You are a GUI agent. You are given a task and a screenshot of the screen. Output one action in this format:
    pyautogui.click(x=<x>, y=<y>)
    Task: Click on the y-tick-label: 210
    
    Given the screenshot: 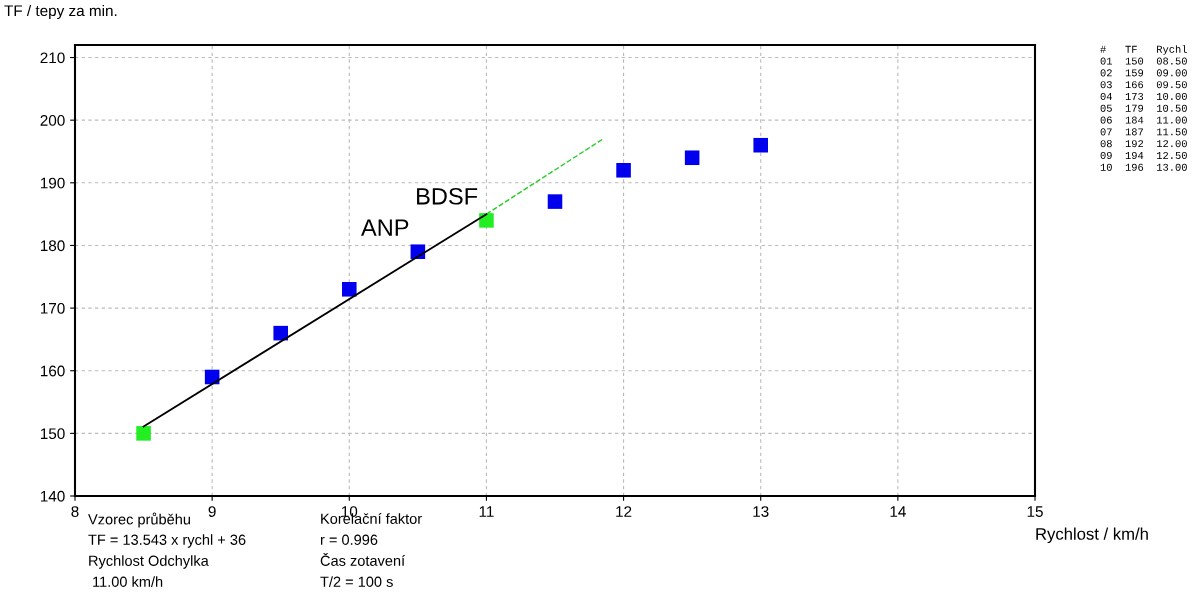 What is the action you would take?
    pyautogui.click(x=52, y=58)
    